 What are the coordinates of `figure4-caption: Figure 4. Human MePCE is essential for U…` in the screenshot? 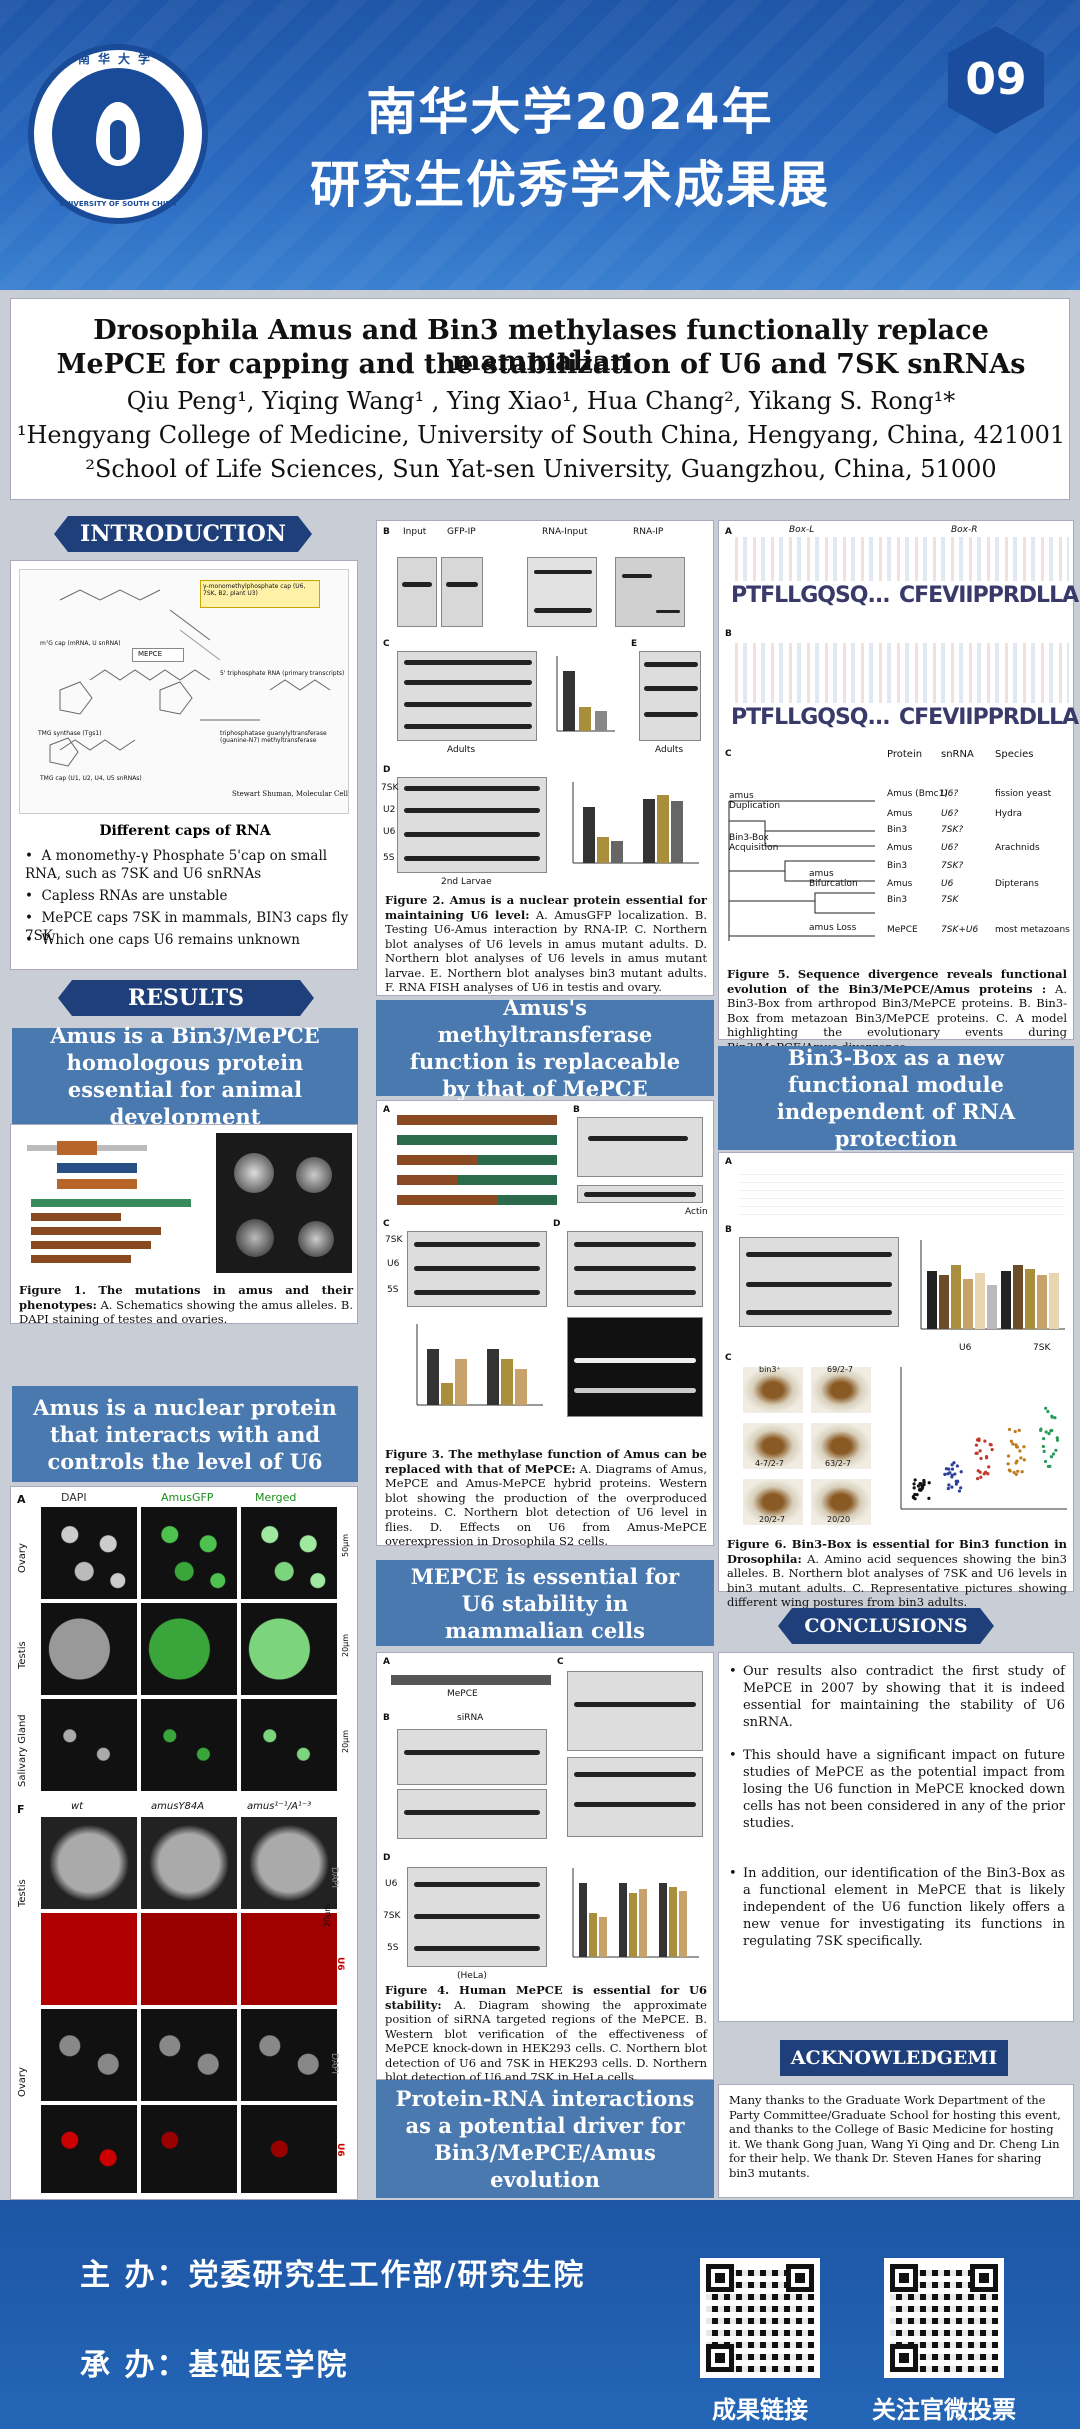 It's located at (546, 2033).